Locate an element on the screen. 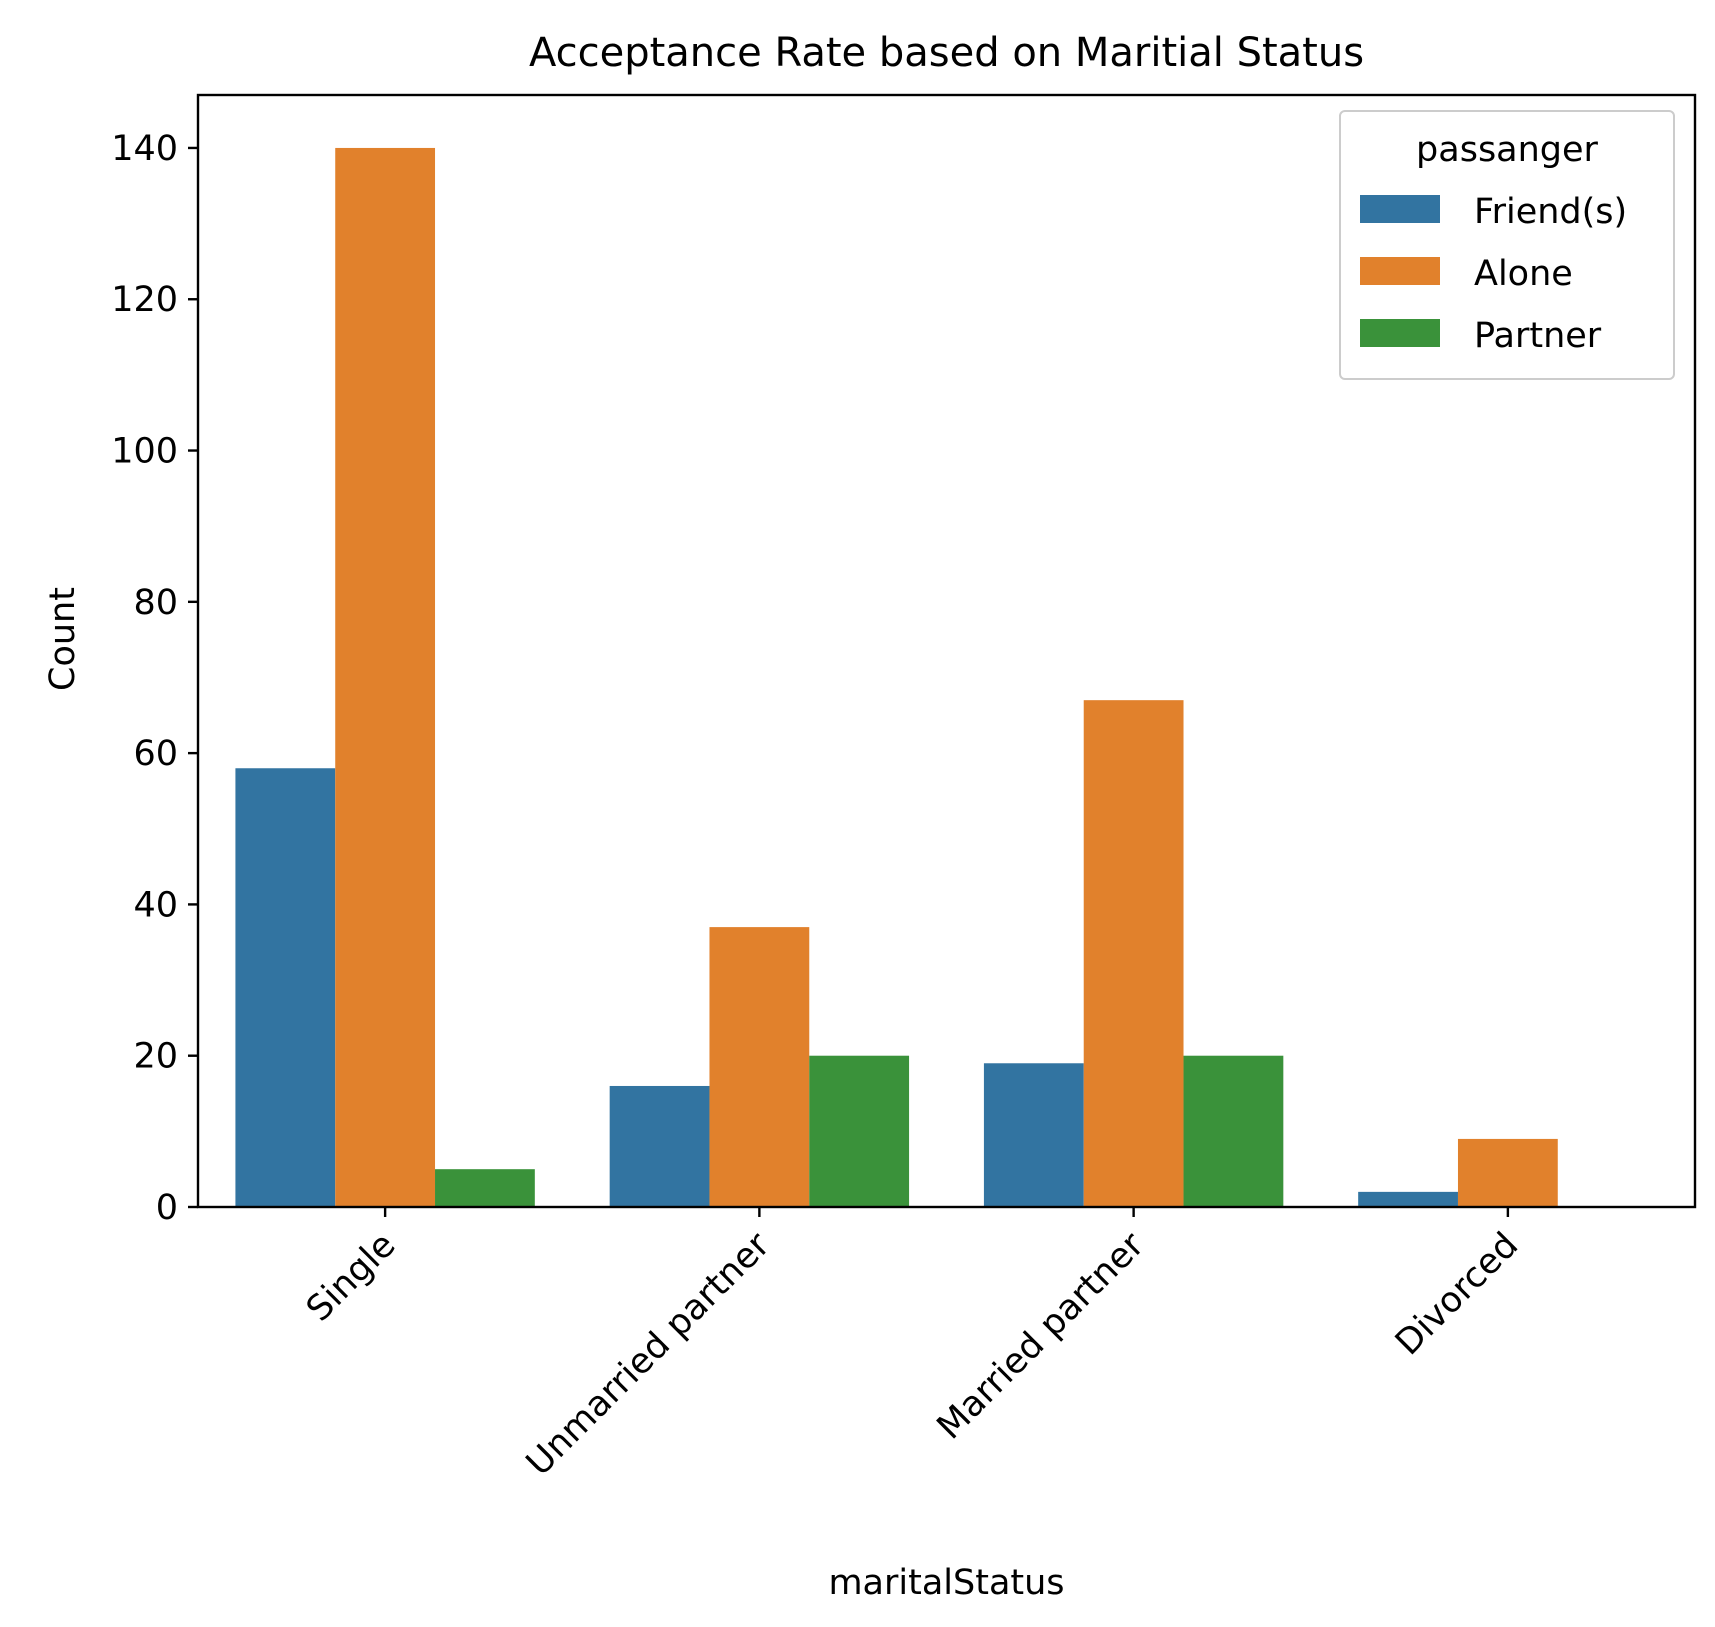 The width and height of the screenshot is (1715, 1627). y-tick-label: 120 is located at coordinates (144, 300).